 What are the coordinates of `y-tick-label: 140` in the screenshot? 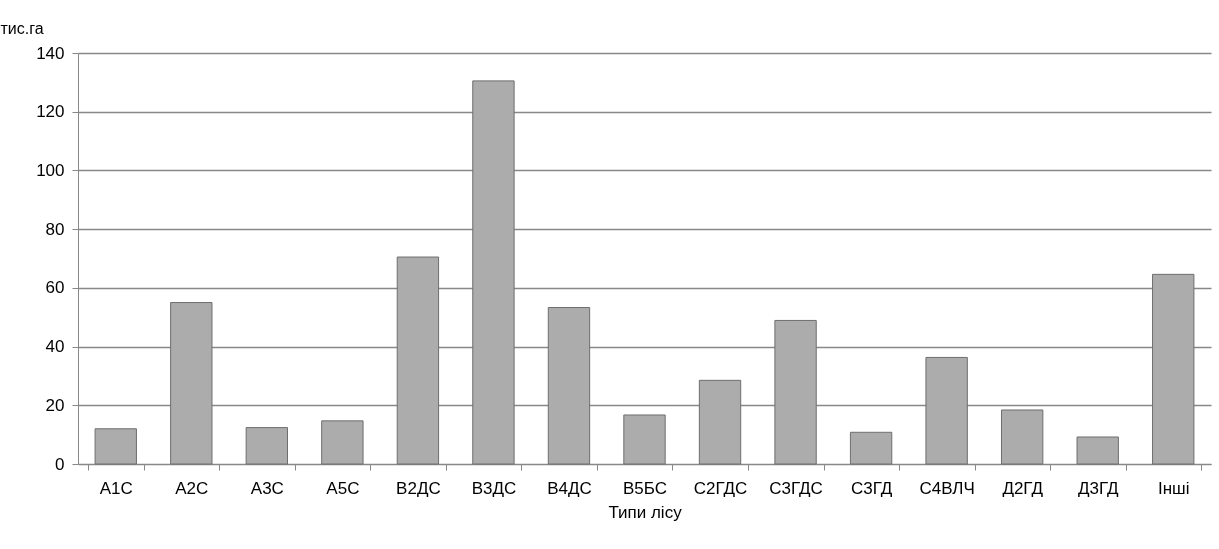 It's located at (50, 53).